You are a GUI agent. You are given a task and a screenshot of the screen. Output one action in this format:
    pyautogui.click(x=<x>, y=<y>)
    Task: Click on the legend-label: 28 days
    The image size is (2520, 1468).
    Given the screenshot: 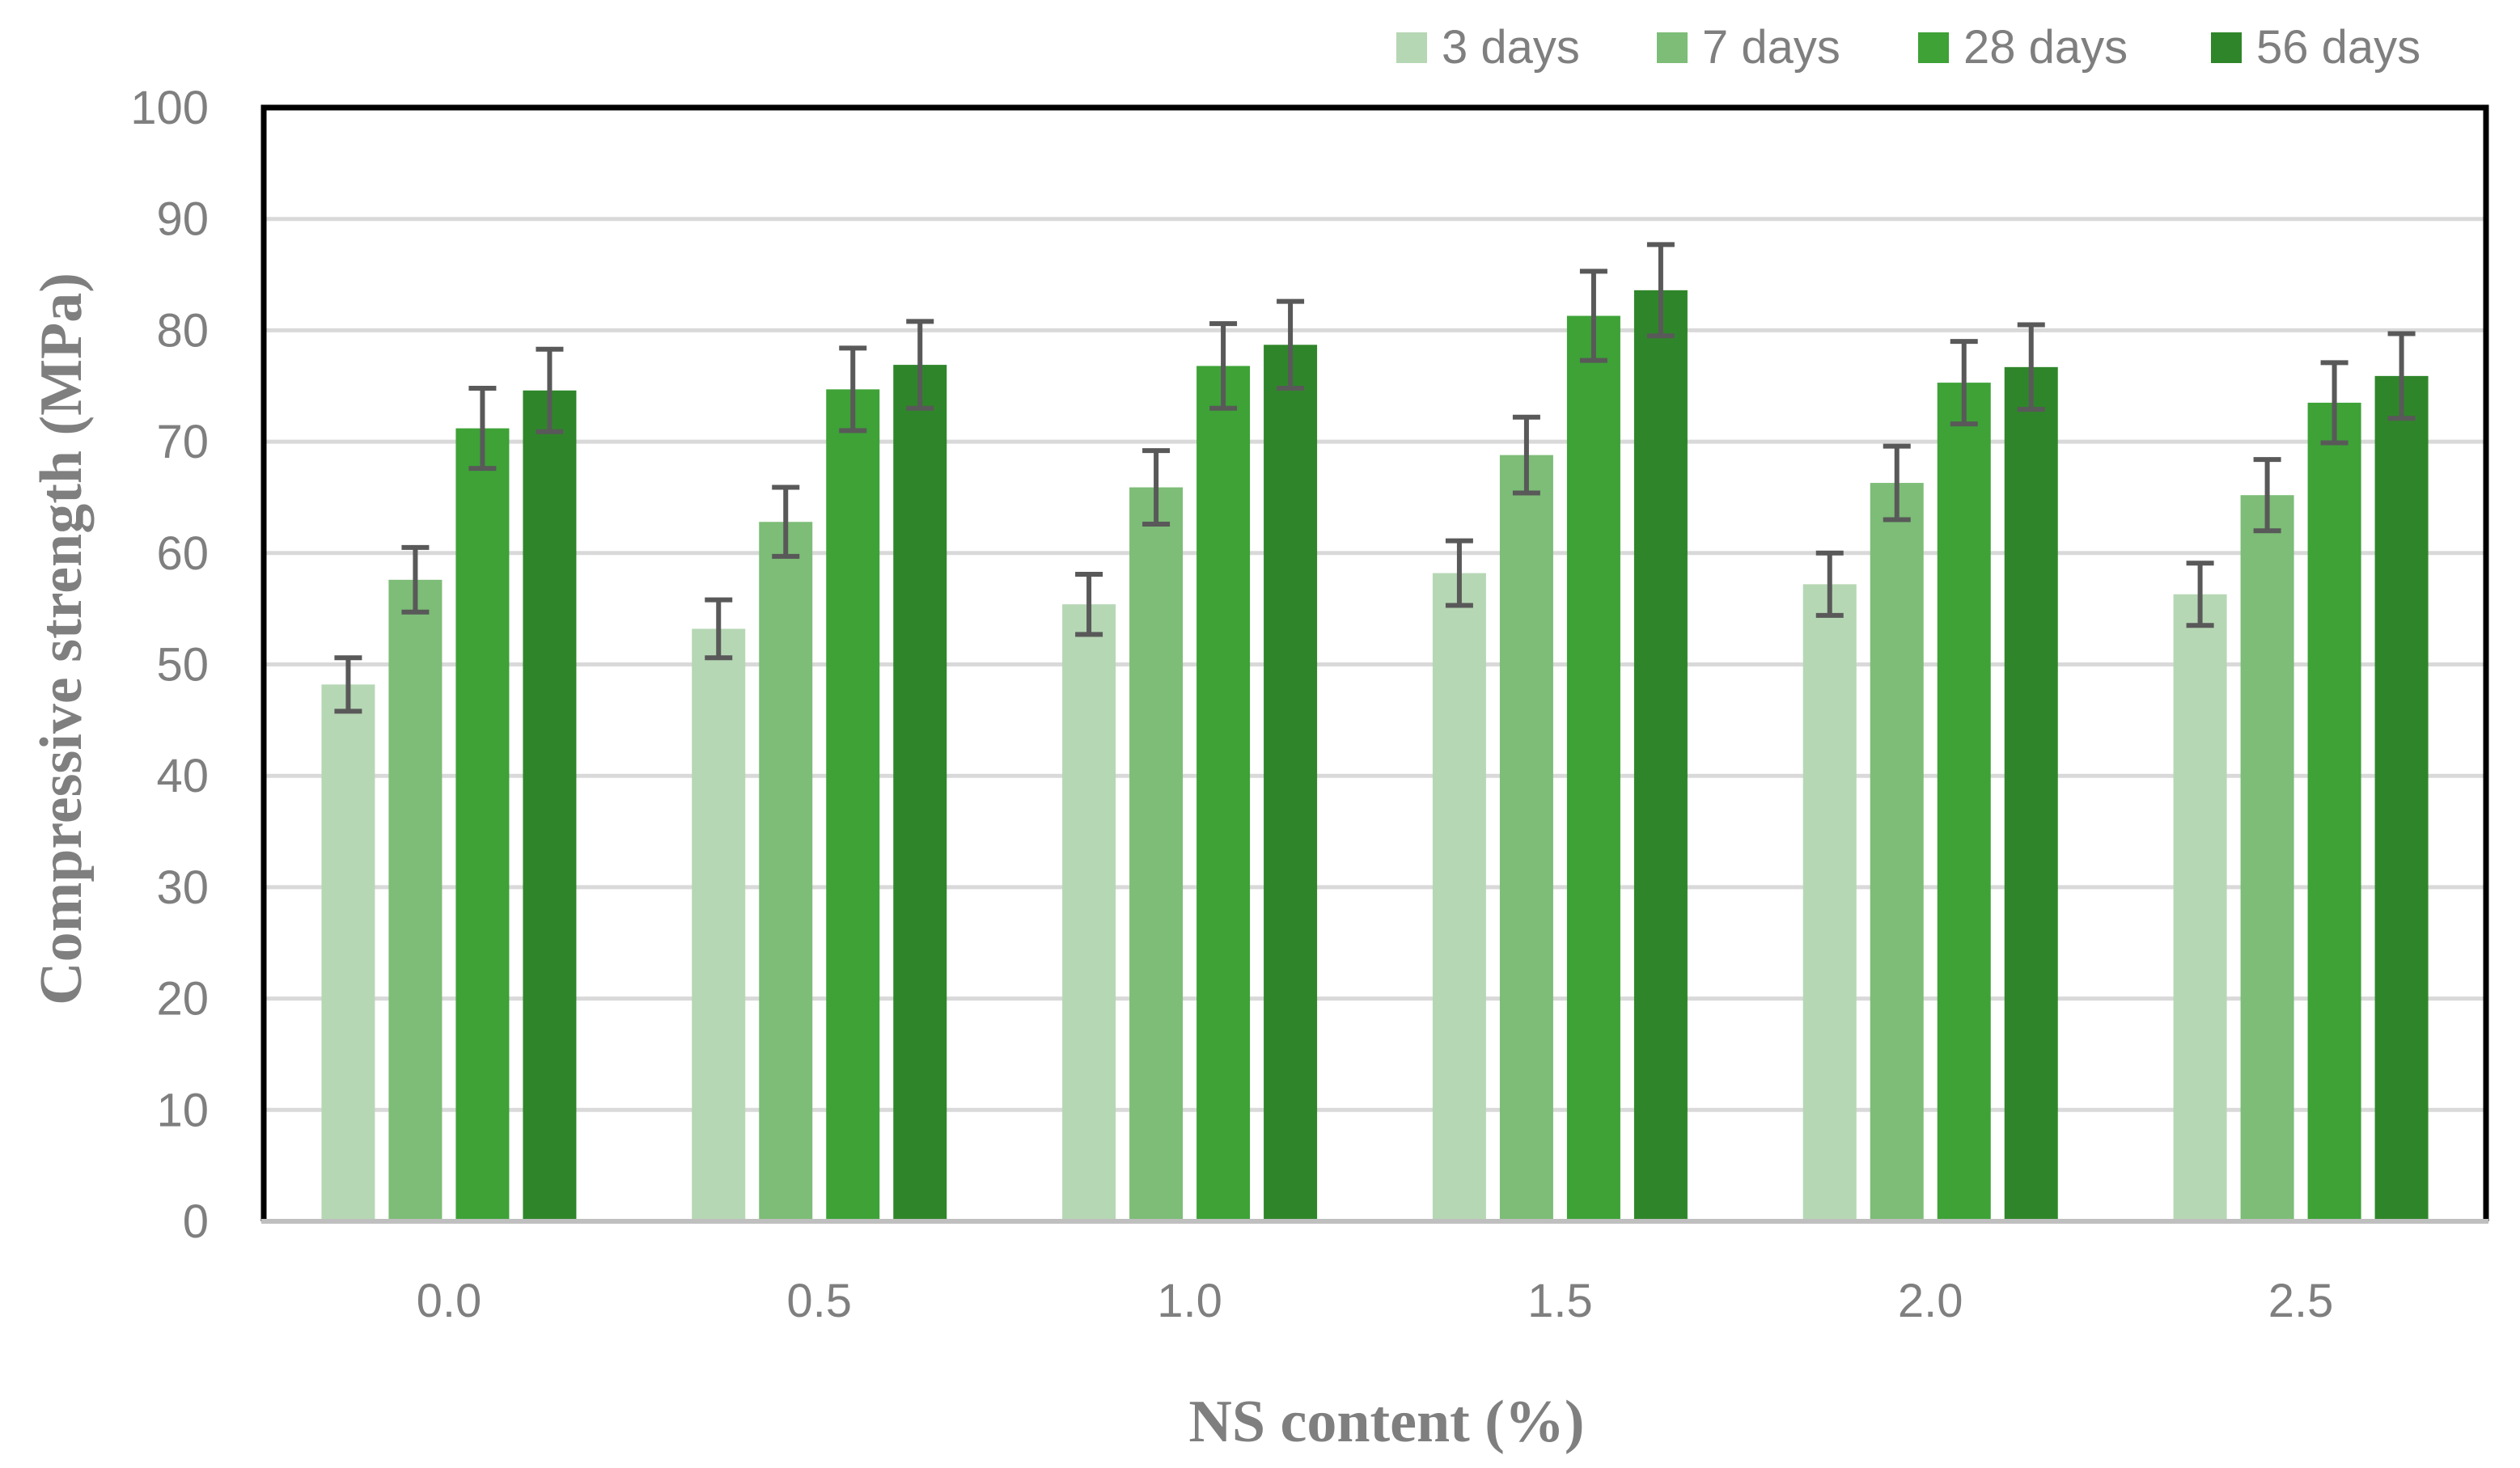 What is the action you would take?
    pyautogui.click(x=2045, y=47)
    